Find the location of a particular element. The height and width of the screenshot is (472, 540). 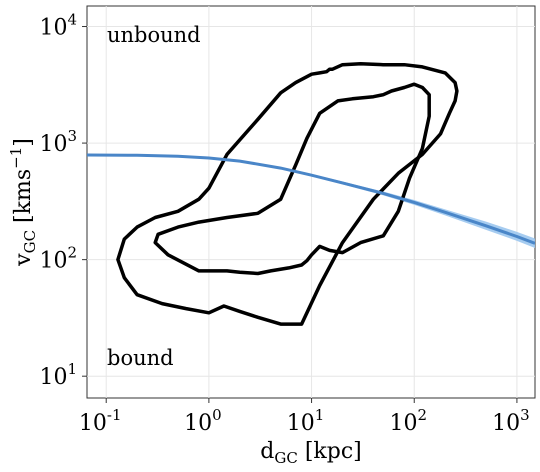

y-tick-label-1: 10² is located at coordinates (58, 259).